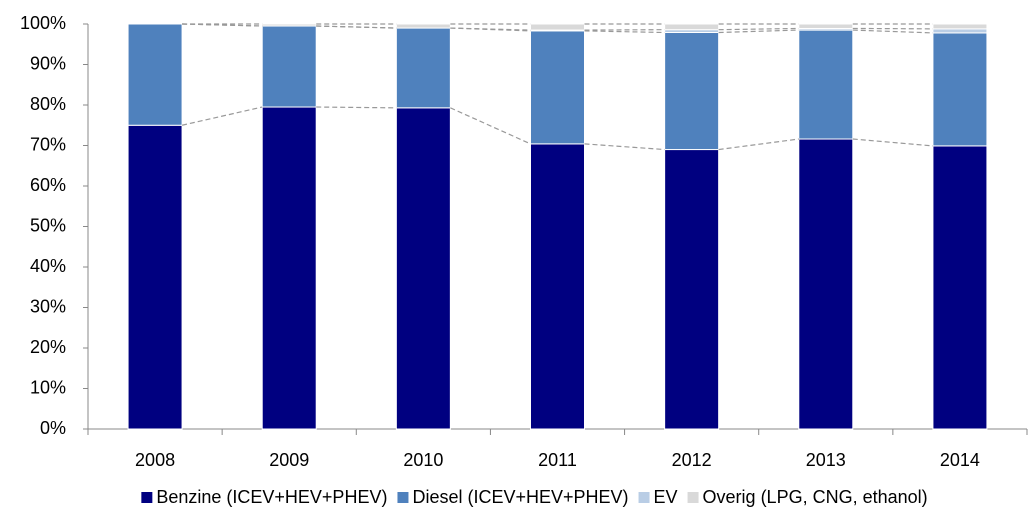 The width and height of the screenshot is (1029, 511). I want to click on x-tick-label: 2011, so click(557, 460).